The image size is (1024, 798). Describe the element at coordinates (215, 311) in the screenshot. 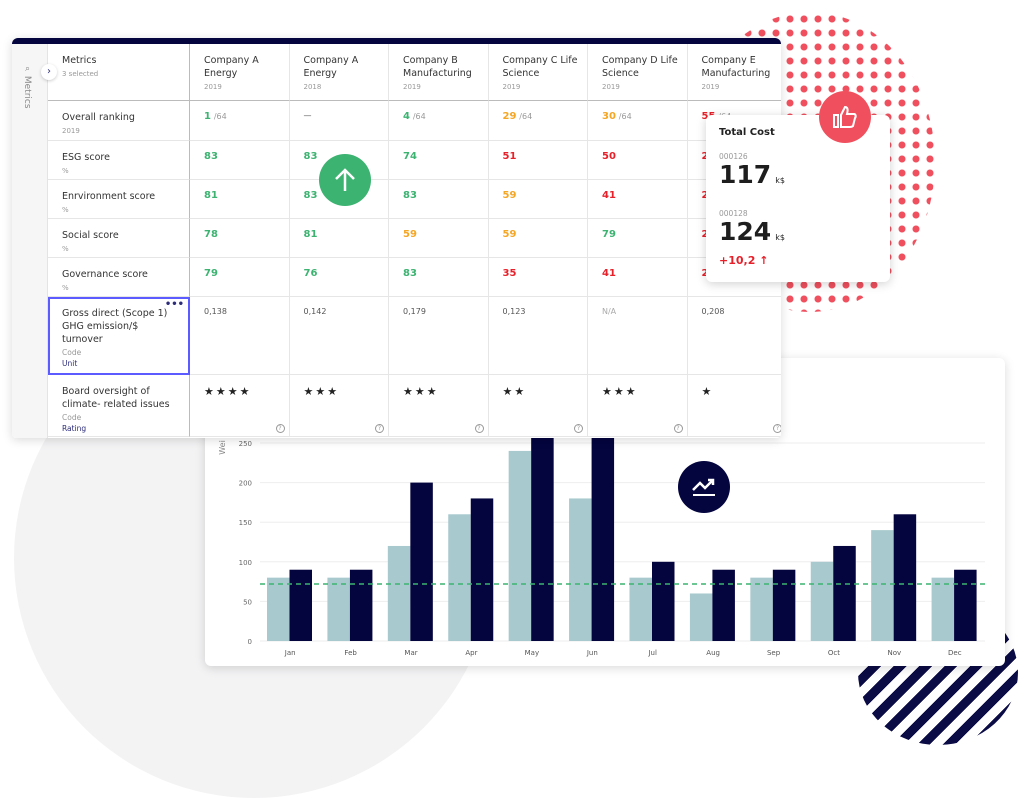

I see `cell-value: 0,138` at that location.